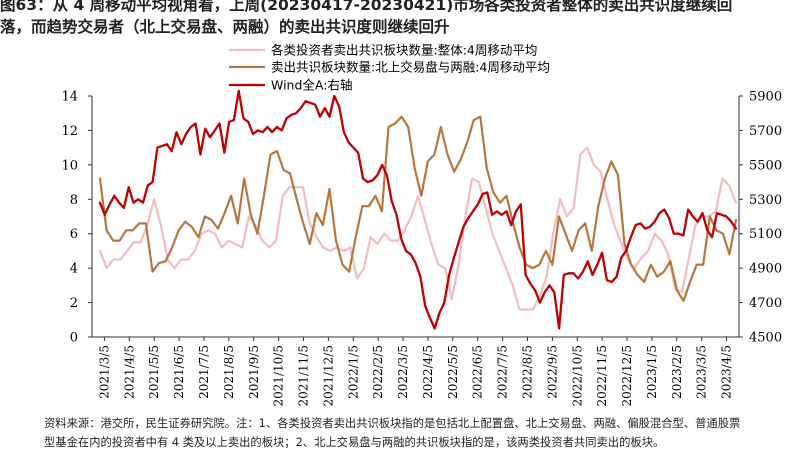  Describe the element at coordinates (69, 97) in the screenshot. I see `y-left-tick-label: 14` at that location.